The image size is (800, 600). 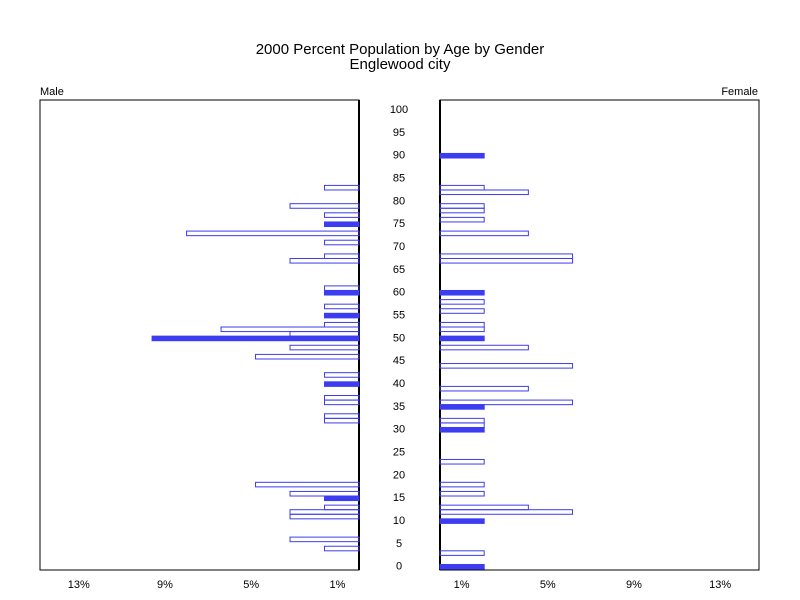 I want to click on y-tick-label: 40, so click(x=399, y=384).